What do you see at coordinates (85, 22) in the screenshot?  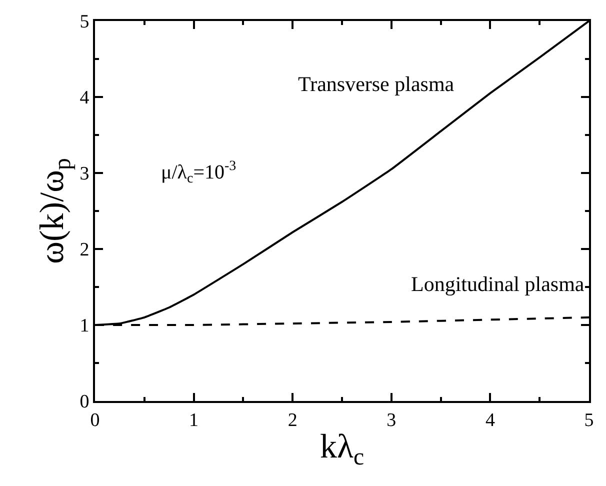 I see `y-tick-label: 5` at bounding box center [85, 22].